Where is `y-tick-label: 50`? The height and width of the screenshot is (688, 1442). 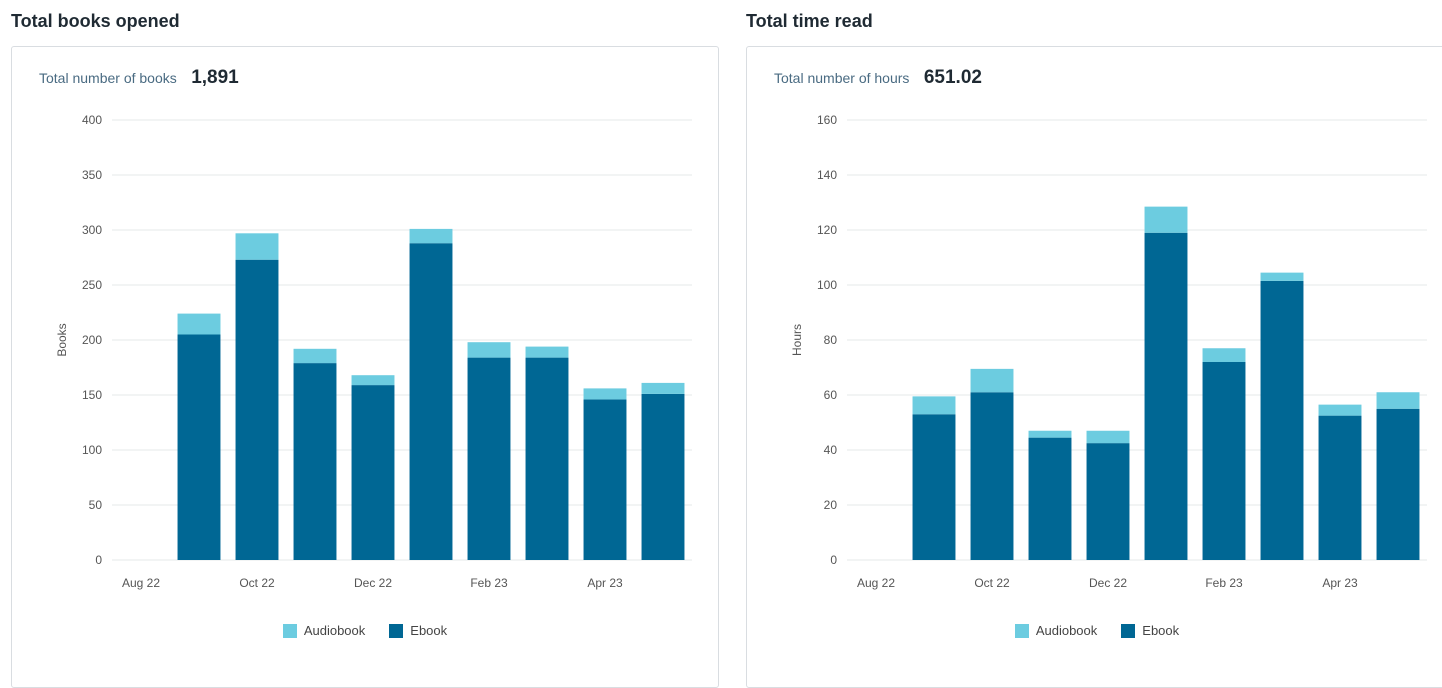 y-tick-label: 50 is located at coordinates (96, 505).